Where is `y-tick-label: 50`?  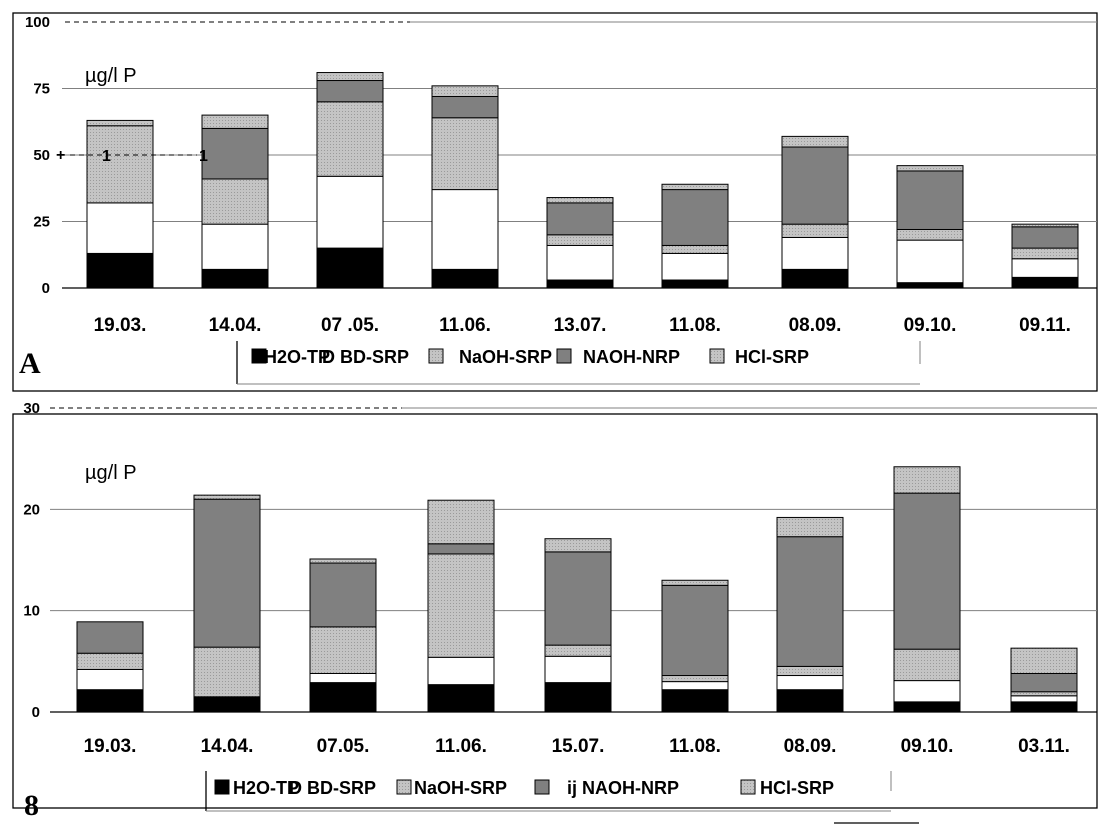
y-tick-label: 50 is located at coordinates (41, 155).